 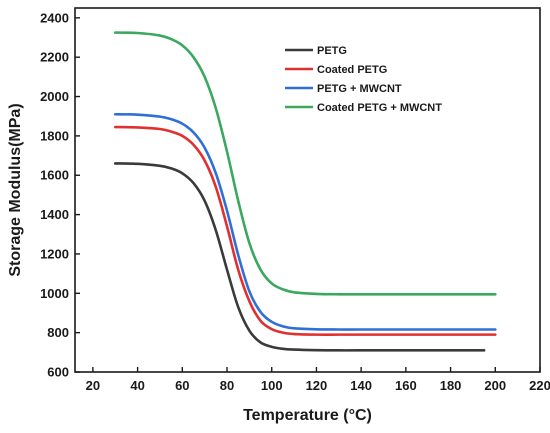 What do you see at coordinates (137, 385) in the screenshot?
I see `x-tick-label: 40` at bounding box center [137, 385].